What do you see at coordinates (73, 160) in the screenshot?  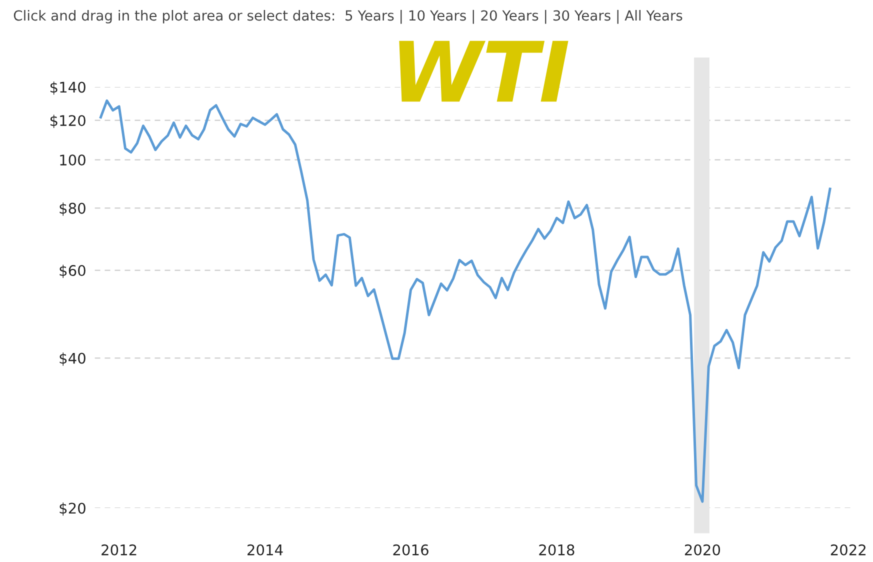 I see `y-tick-label: 100` at bounding box center [73, 160].